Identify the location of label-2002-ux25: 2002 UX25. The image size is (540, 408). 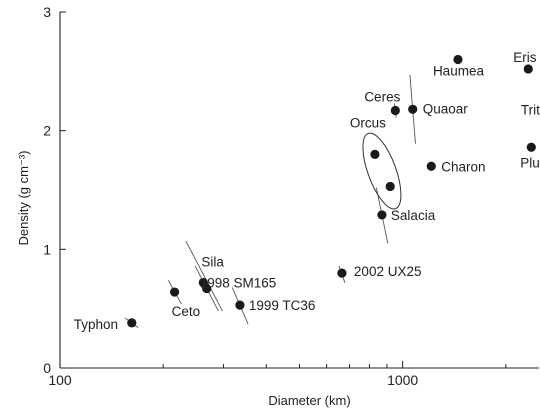
(388, 271).